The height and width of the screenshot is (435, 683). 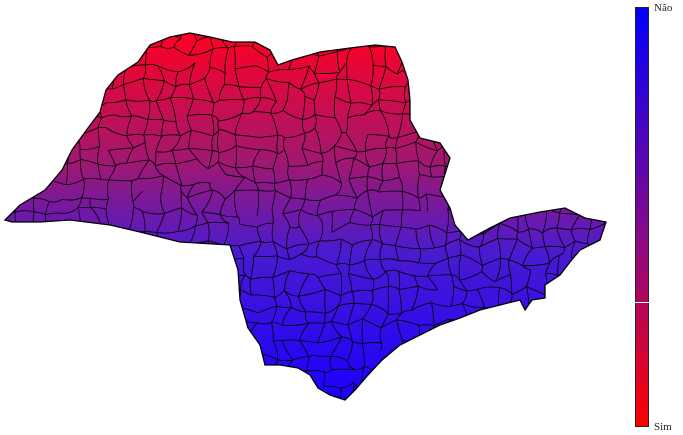 I want to click on legend-bottom-label: Sim, so click(x=663, y=427).